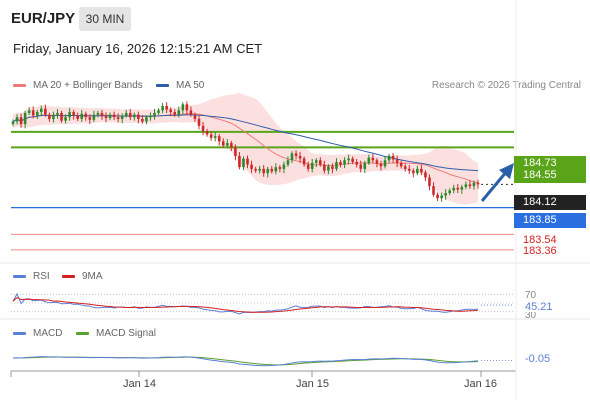  Describe the element at coordinates (105, 19) in the screenshot. I see `timeframe-button: 30 MIN` at that location.